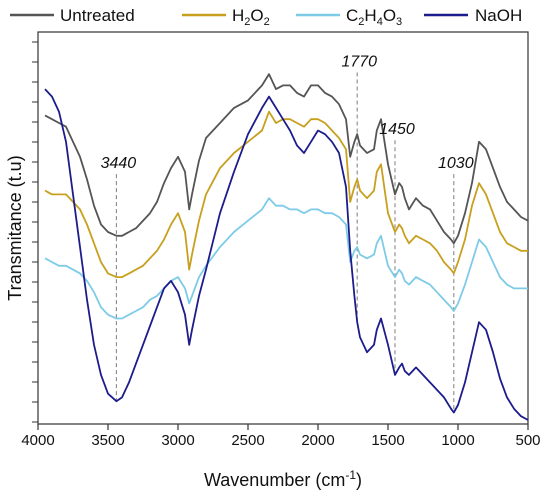 The height and width of the screenshot is (499, 550). What do you see at coordinates (527, 440) in the screenshot?
I see `x-tick-label: 500` at bounding box center [527, 440].